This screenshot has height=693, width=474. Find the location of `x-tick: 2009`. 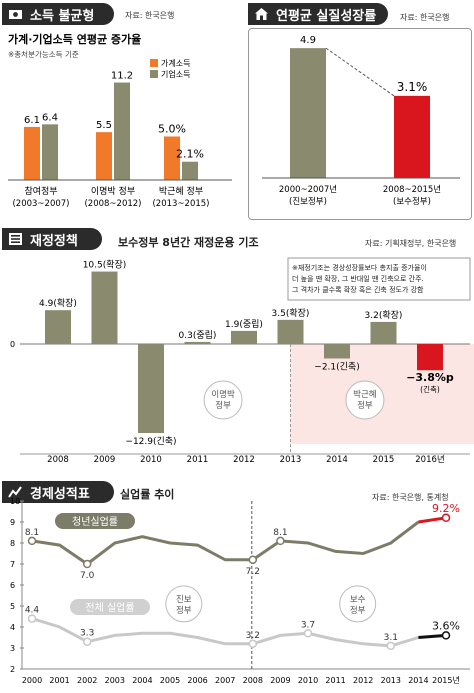

x-tick: 2009 is located at coordinates (280, 680).